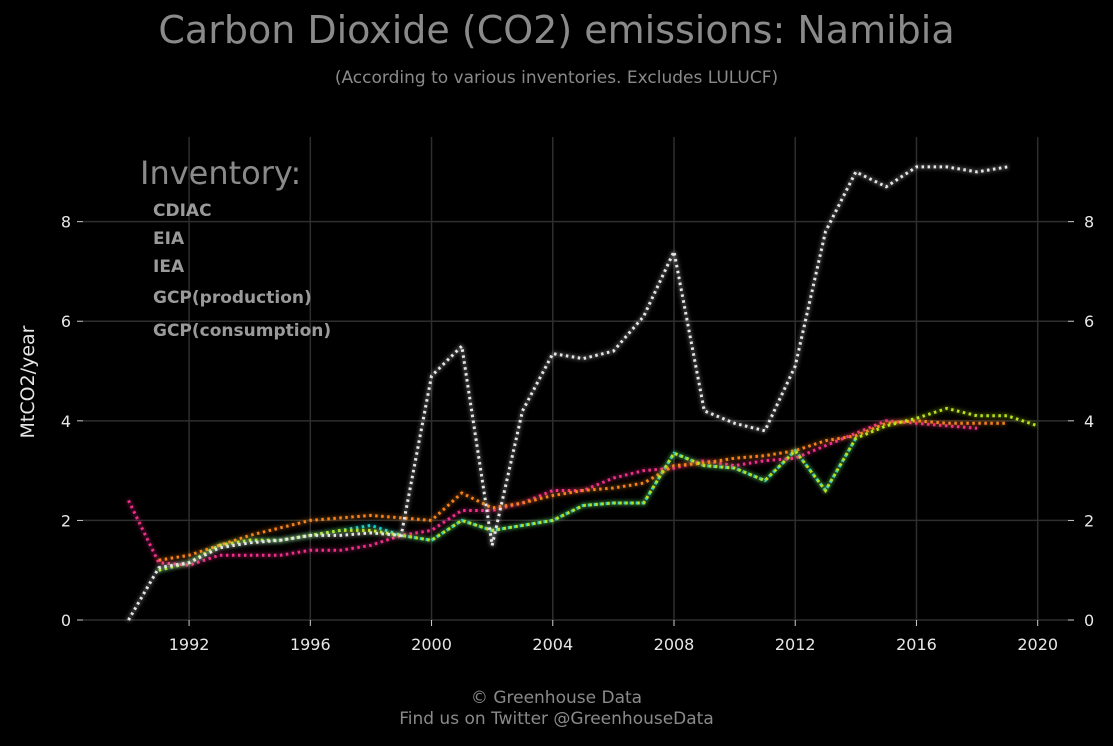 The height and width of the screenshot is (746, 1113). I want to click on chart-title: Carbon Dioxide (CO2) emissions: Namibia, so click(556, 30).